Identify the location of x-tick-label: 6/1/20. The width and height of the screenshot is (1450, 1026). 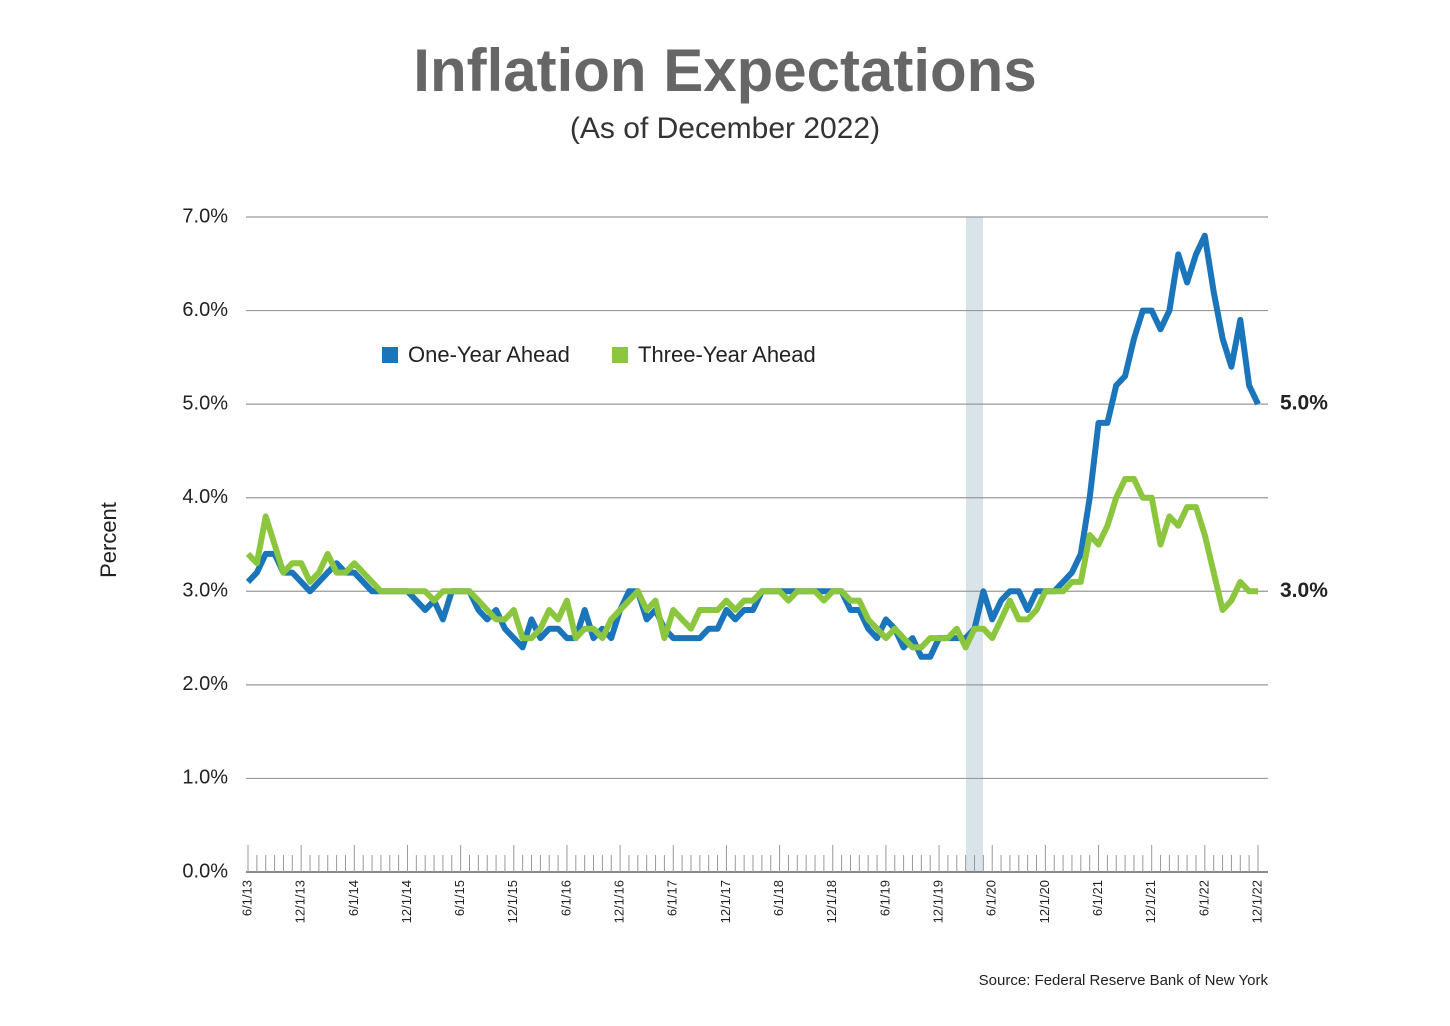
(991, 898).